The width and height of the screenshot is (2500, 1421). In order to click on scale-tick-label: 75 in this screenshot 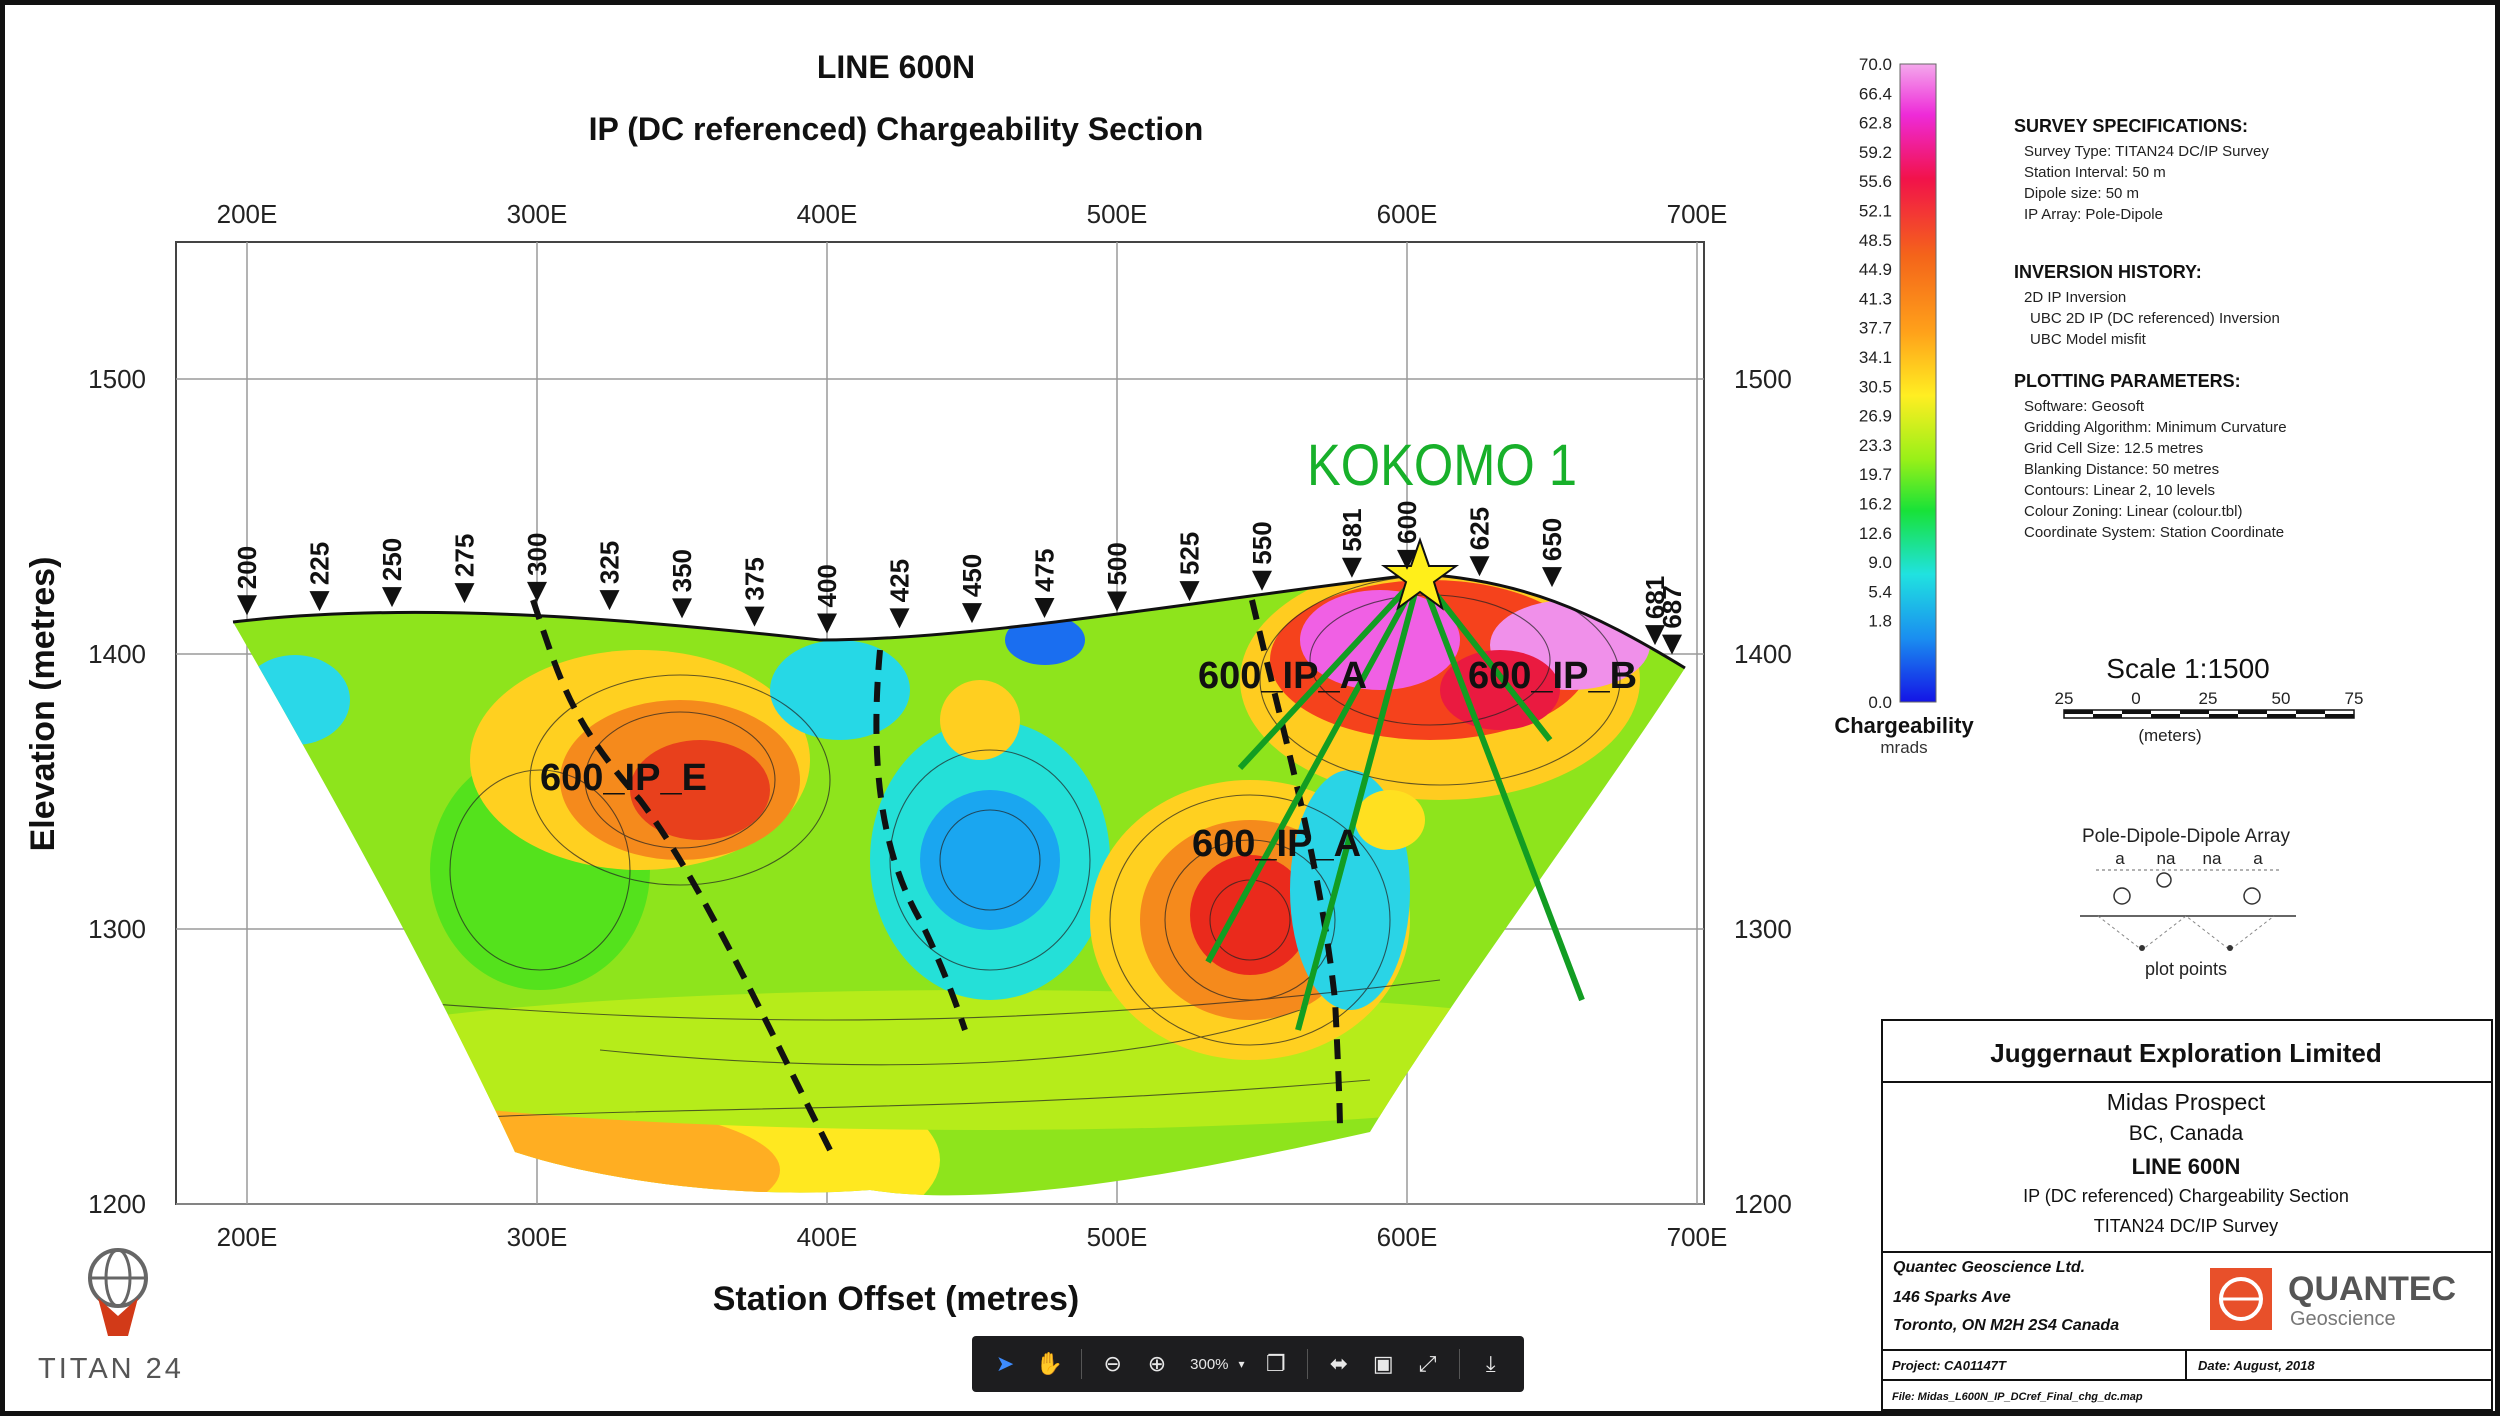, I will do `click(2354, 698)`.